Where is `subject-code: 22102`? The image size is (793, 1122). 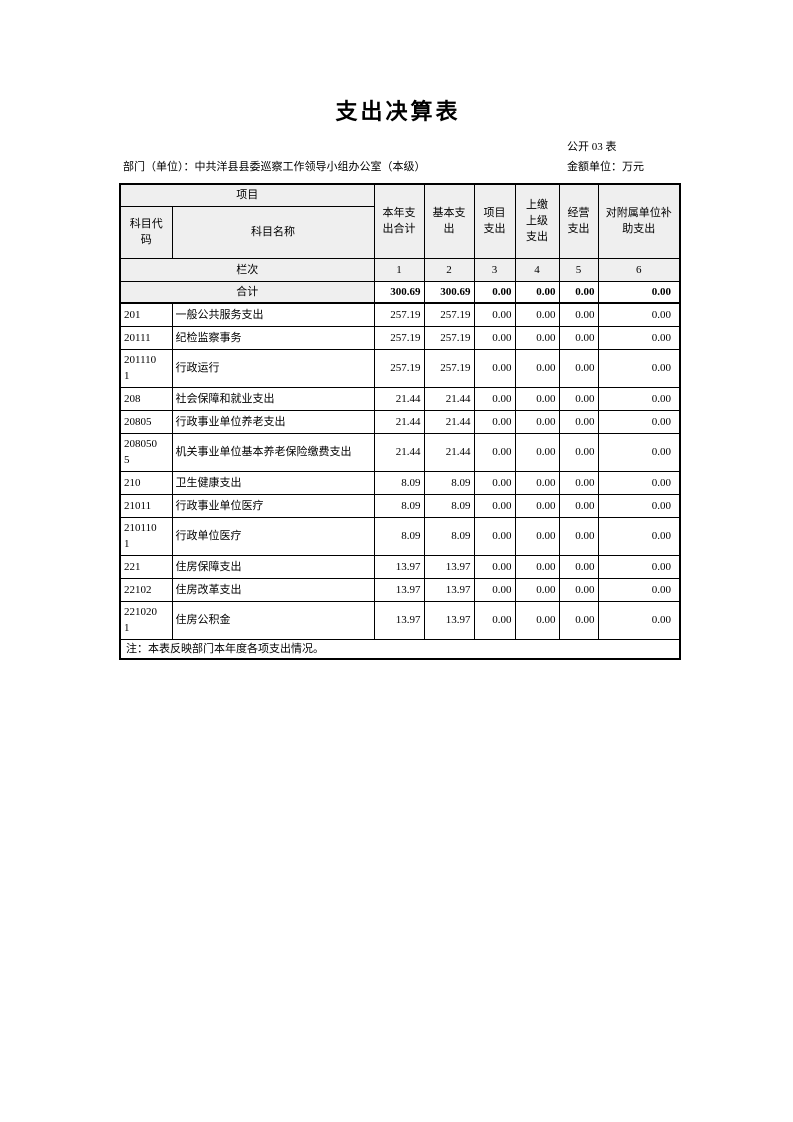
subject-code: 22102 is located at coordinates (146, 589).